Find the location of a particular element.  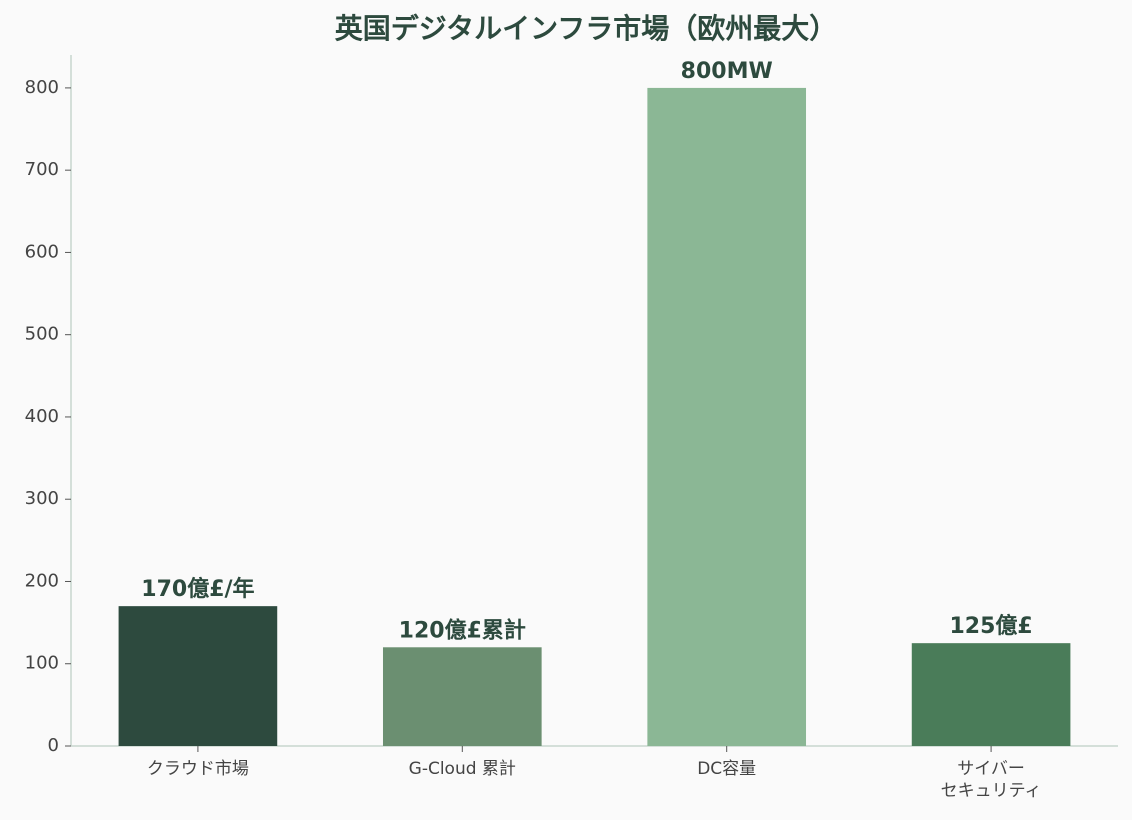

value-label: 800MW is located at coordinates (727, 71).